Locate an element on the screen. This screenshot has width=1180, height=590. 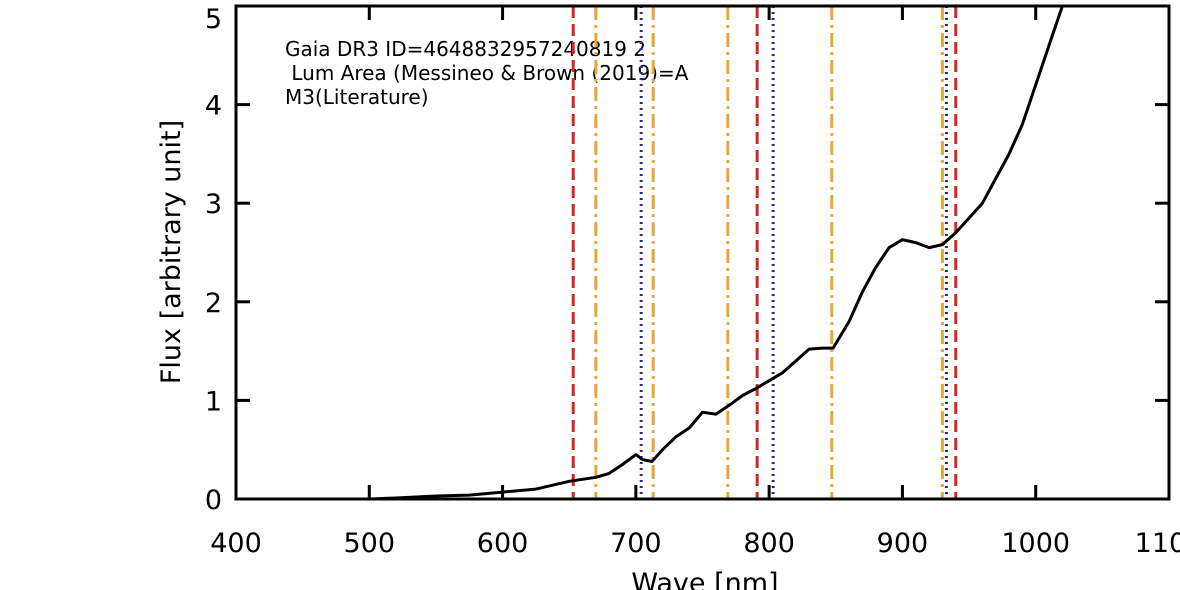
y-tick-label: 1 is located at coordinates (213, 401).